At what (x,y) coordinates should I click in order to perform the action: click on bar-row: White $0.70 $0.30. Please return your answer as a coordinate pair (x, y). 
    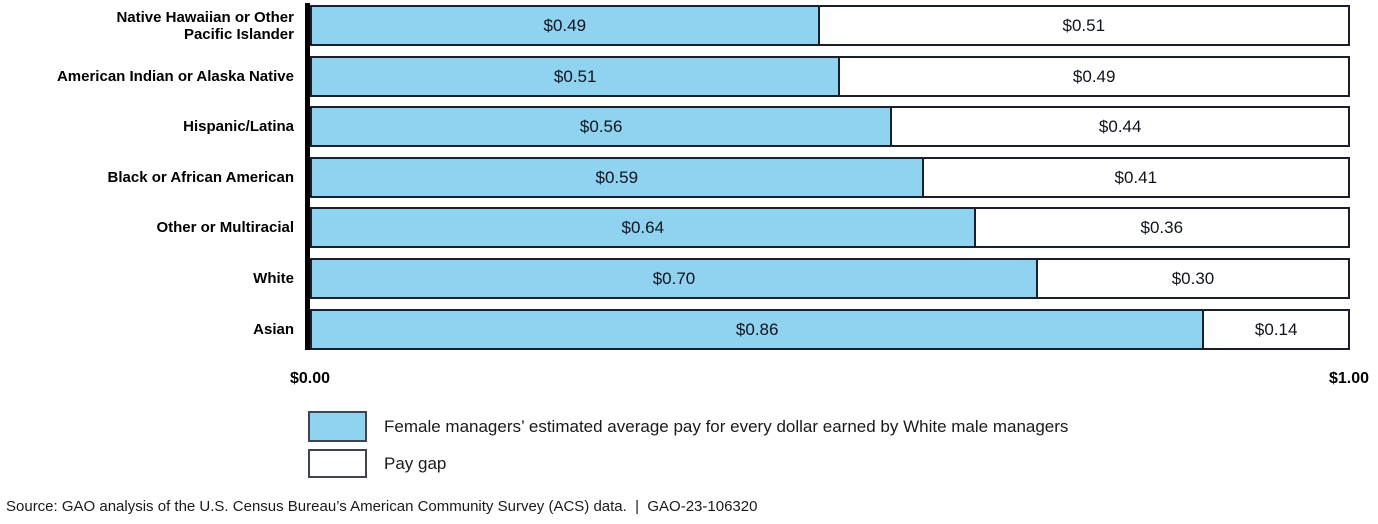
    Looking at the image, I should click on (689, 278).